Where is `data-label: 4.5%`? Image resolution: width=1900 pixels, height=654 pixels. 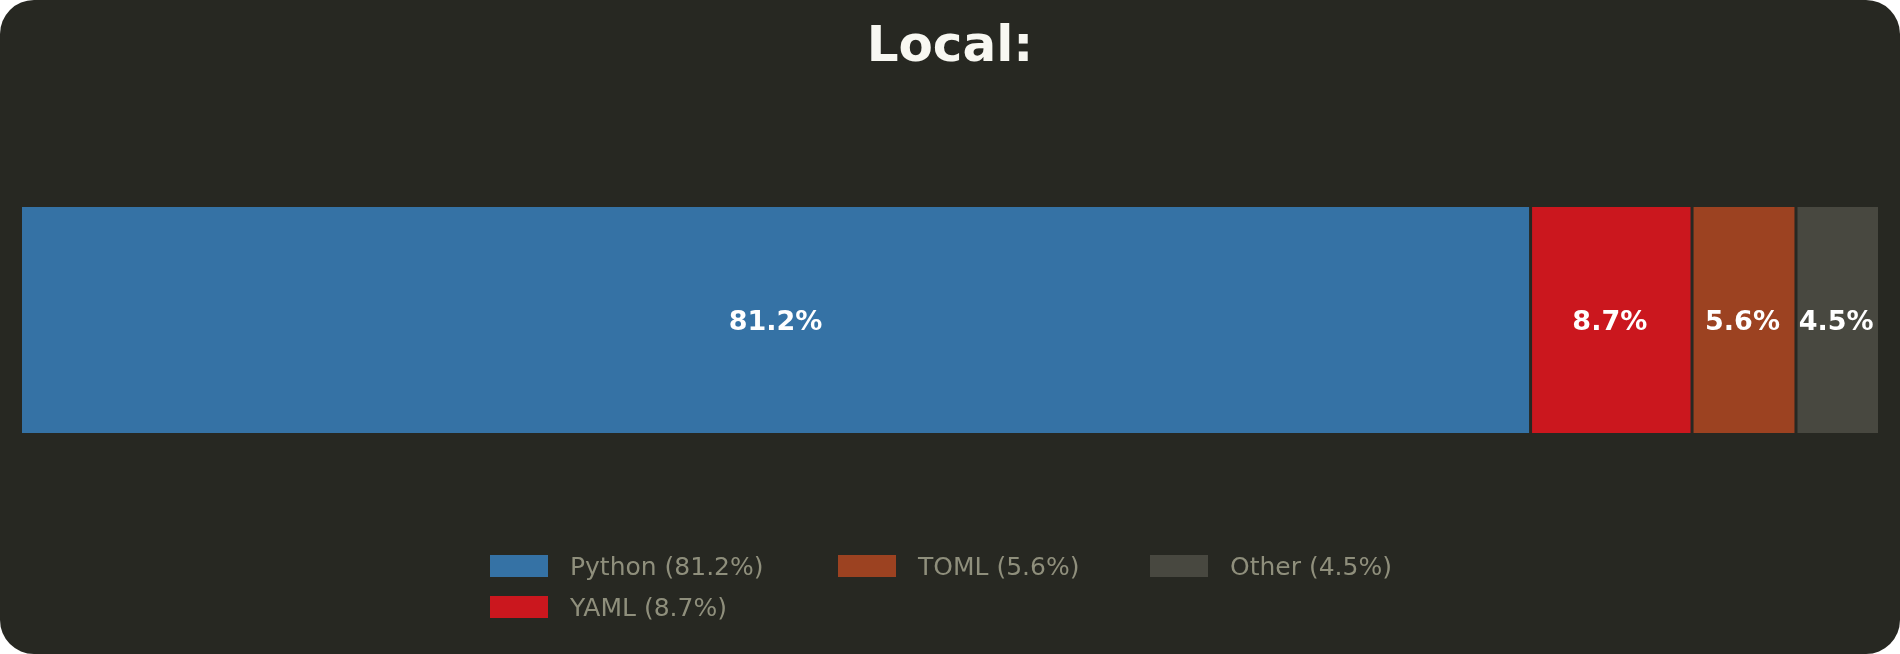
data-label: 4.5% is located at coordinates (1836, 320).